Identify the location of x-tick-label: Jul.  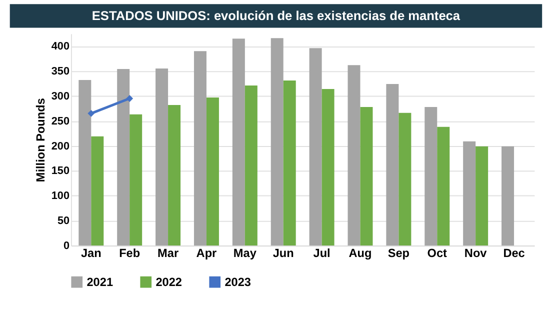
(321, 253).